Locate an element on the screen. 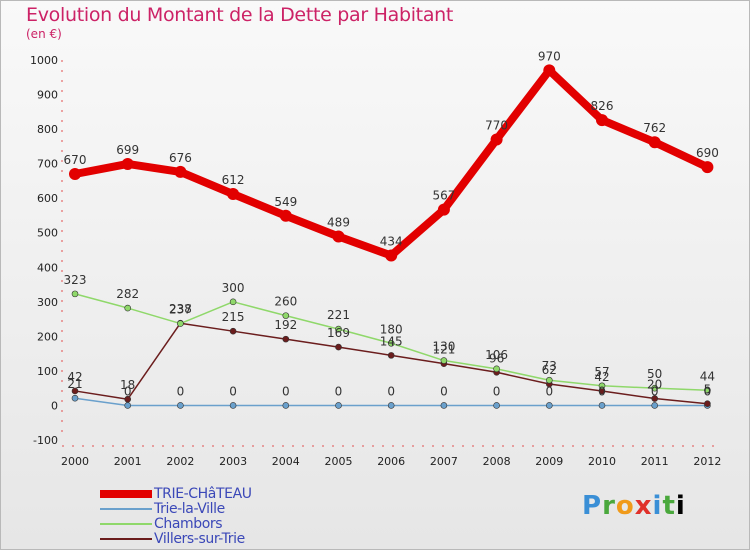 This screenshot has width=750, height=550. y-tick-label: 100 is located at coordinates (47, 371).